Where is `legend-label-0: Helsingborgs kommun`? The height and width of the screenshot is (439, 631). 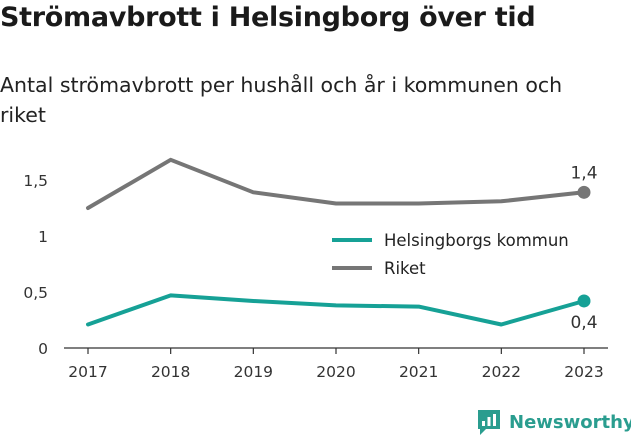
legend-label-0: Helsingborgs kommun is located at coordinates (476, 240).